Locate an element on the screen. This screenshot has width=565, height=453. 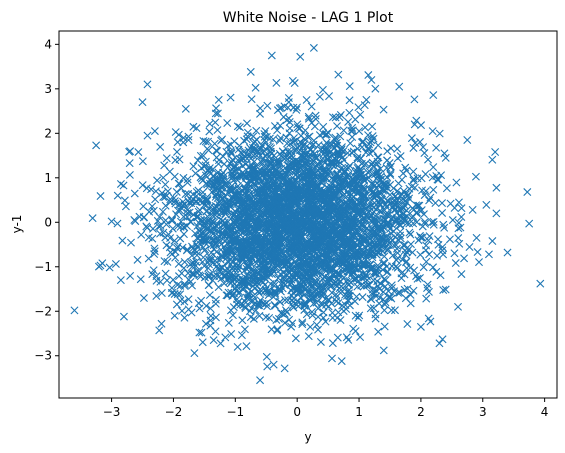
y-axis-label: y-1 is located at coordinates (17, 224).